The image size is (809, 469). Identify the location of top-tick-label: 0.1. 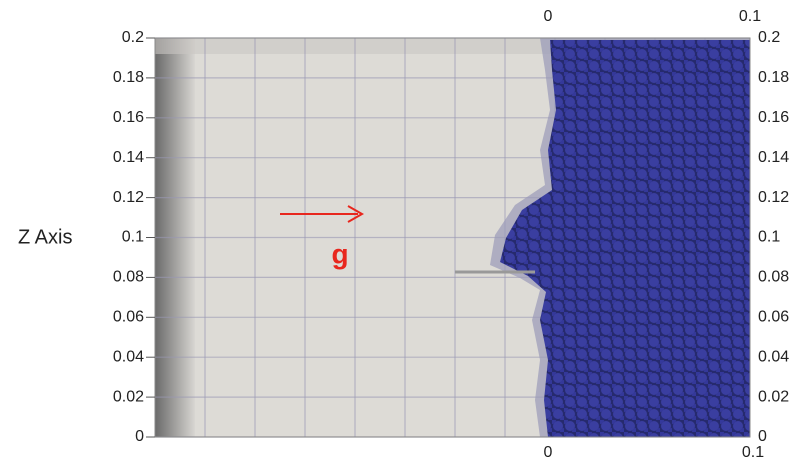
(750, 16).